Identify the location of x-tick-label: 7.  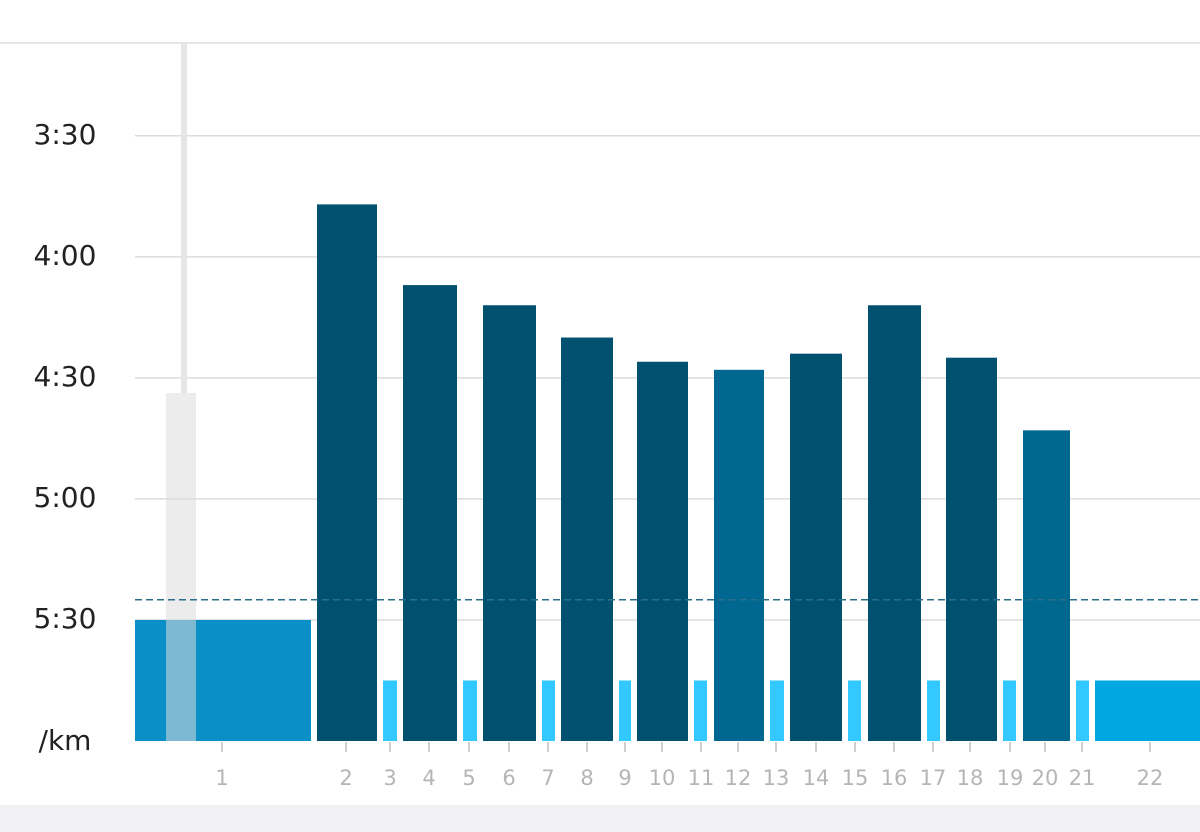
(547, 778).